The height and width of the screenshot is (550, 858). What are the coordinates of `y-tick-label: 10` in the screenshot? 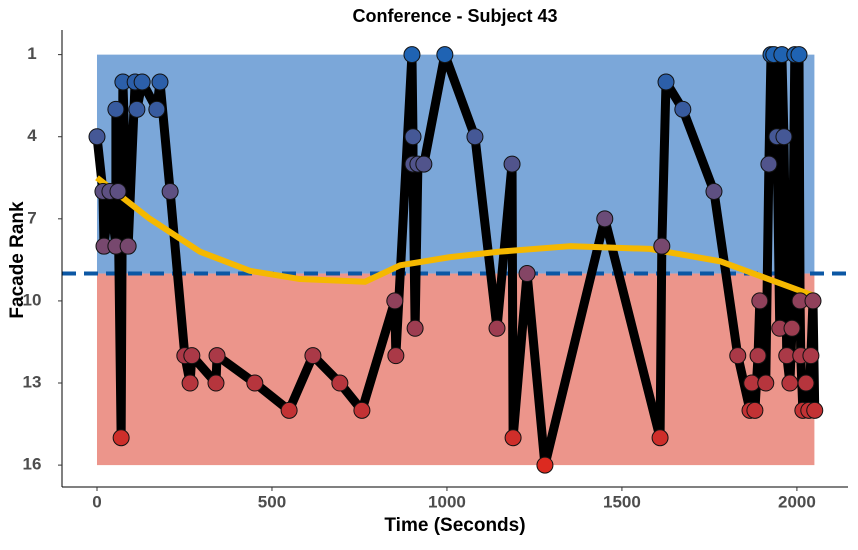 It's located at (32, 299).